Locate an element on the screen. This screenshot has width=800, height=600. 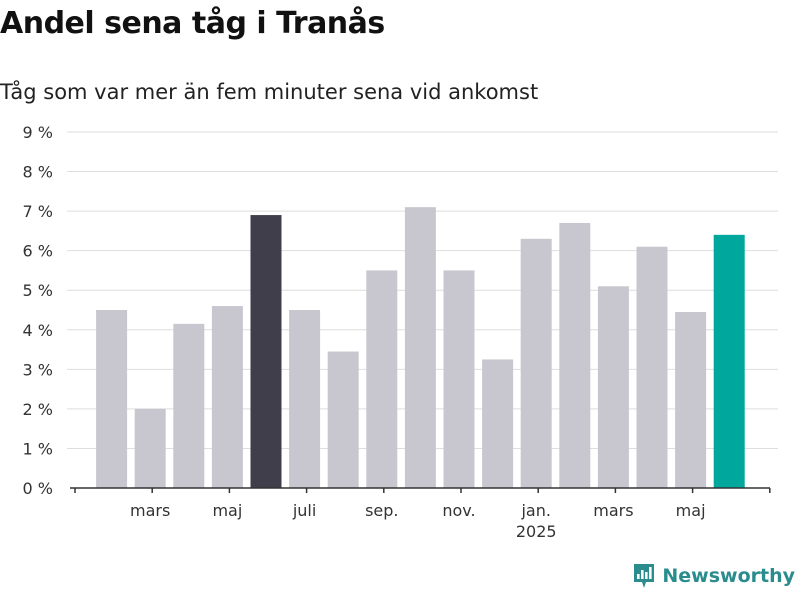
x-tick-year-label: 2025 is located at coordinates (536, 531).